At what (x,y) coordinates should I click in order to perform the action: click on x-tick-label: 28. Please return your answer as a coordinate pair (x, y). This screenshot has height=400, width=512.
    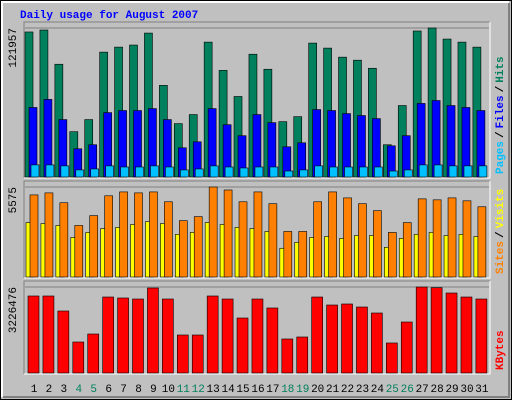
    Looking at the image, I should click on (437, 390).